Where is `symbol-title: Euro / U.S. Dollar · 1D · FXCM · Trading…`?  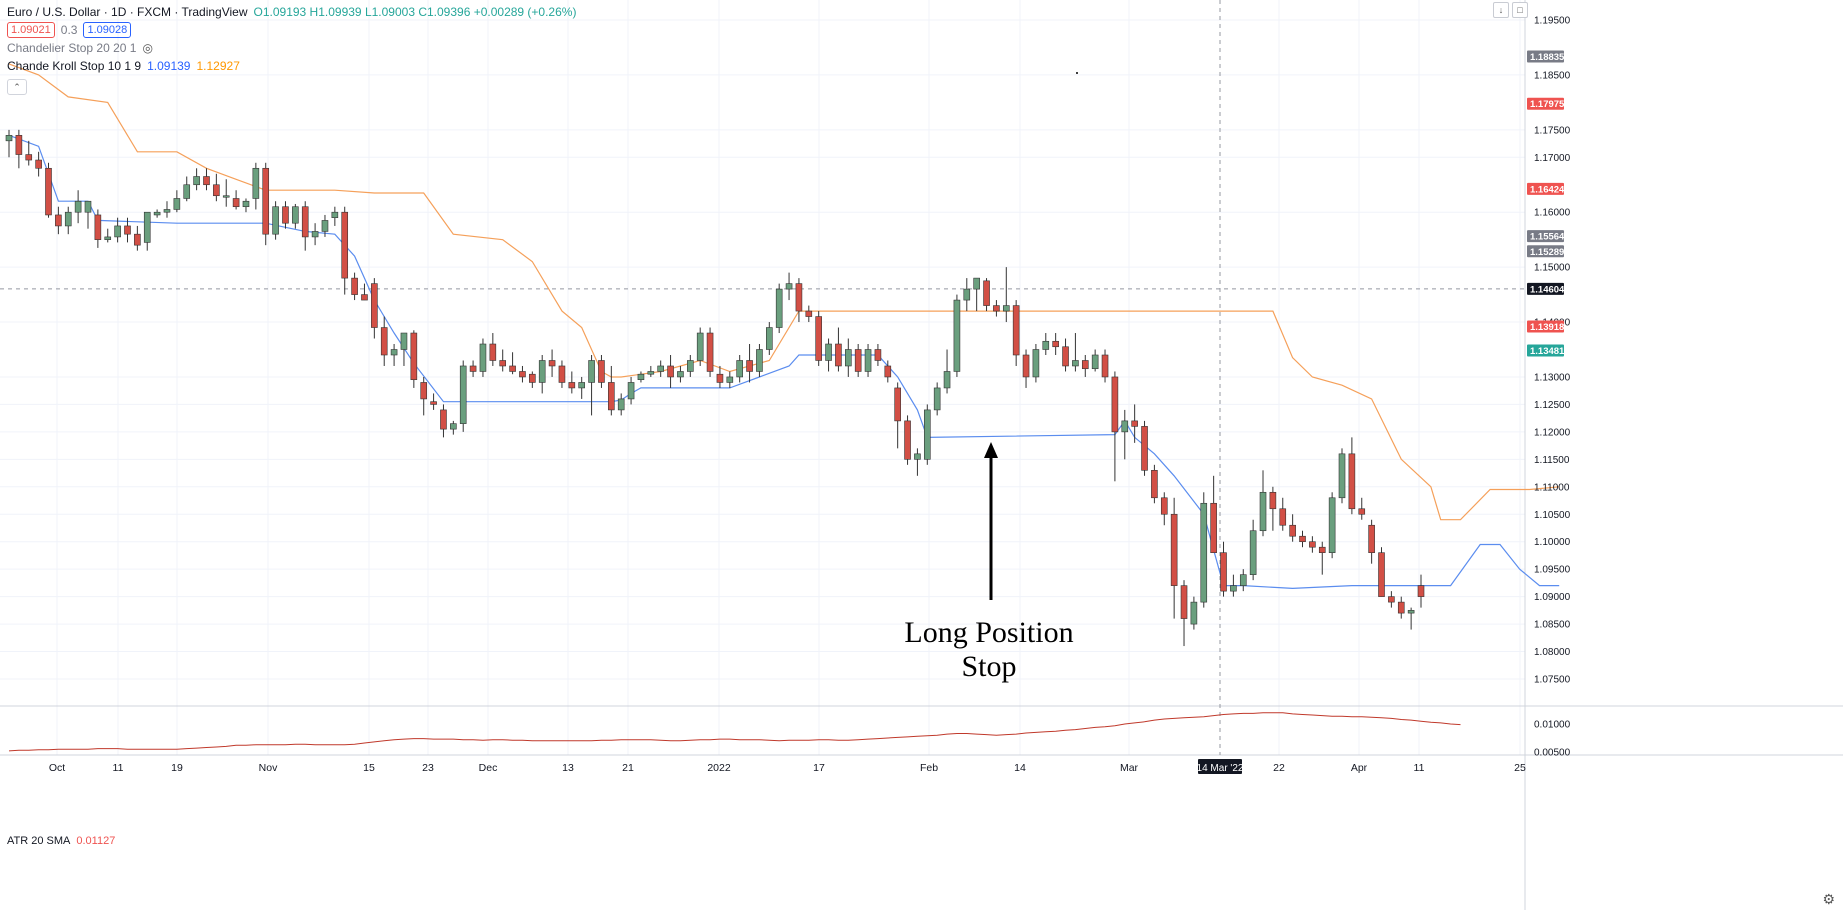 symbol-title: Euro / U.S. Dollar · 1D · FXCM · Trading… is located at coordinates (127, 12).